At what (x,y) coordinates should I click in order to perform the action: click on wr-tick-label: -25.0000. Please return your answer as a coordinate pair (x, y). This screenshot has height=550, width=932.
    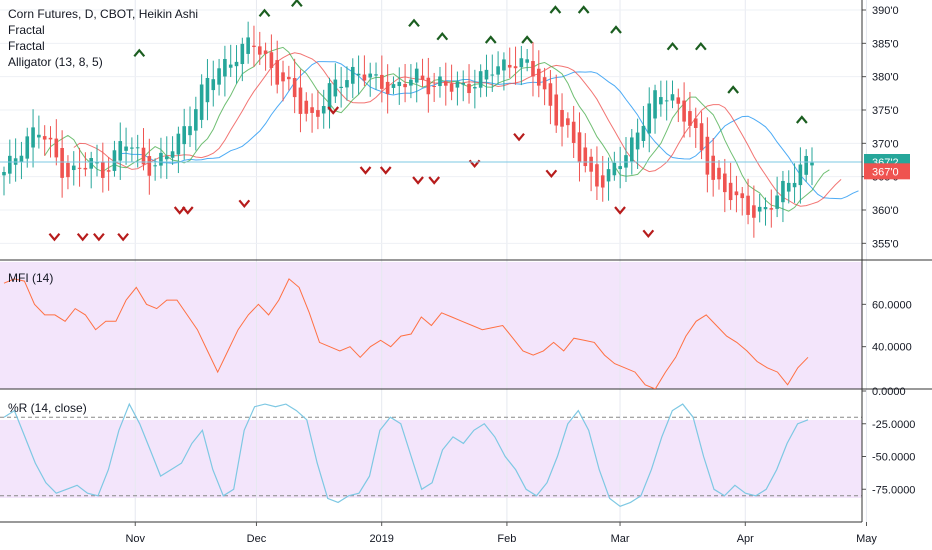
    Looking at the image, I should click on (893, 425).